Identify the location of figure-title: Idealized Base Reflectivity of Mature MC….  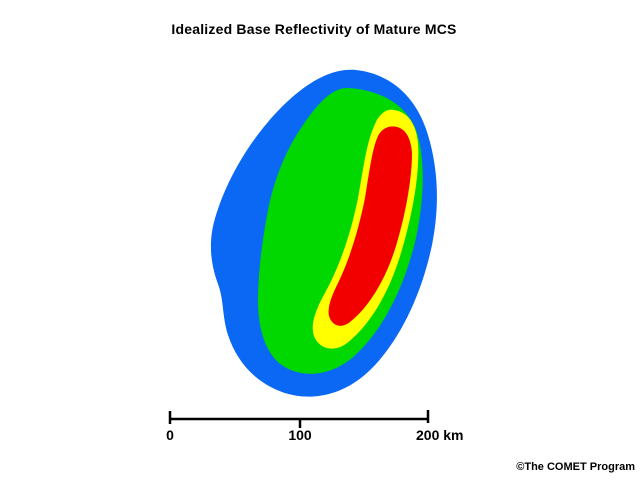
(314, 29).